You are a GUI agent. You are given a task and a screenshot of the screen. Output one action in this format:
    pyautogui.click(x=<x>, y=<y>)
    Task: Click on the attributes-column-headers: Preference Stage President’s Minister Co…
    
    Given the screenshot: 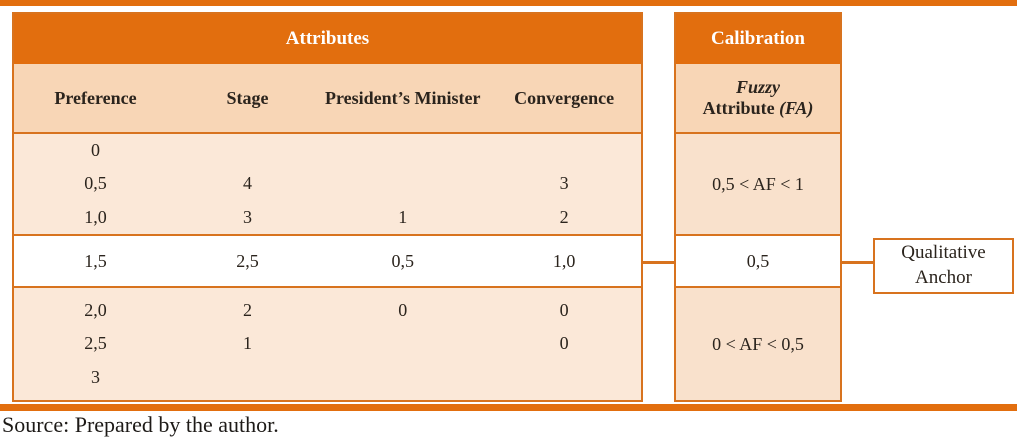 What is the action you would take?
    pyautogui.click(x=327, y=99)
    